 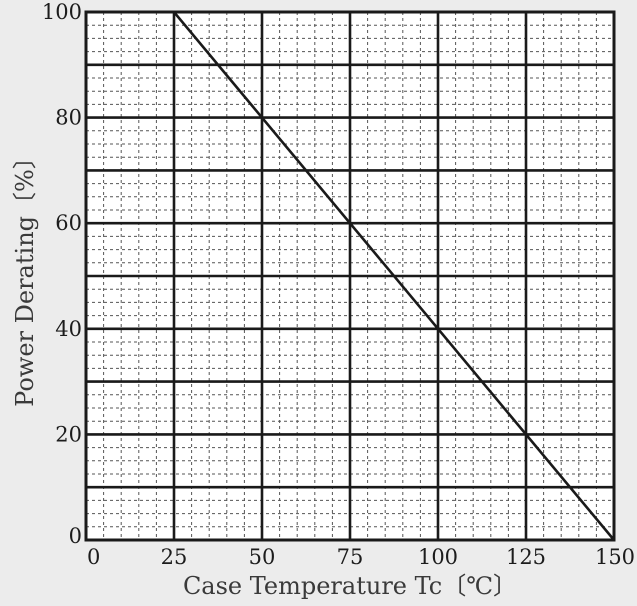 What do you see at coordinates (262, 557) in the screenshot?
I see `x-tick-label: 50` at bounding box center [262, 557].